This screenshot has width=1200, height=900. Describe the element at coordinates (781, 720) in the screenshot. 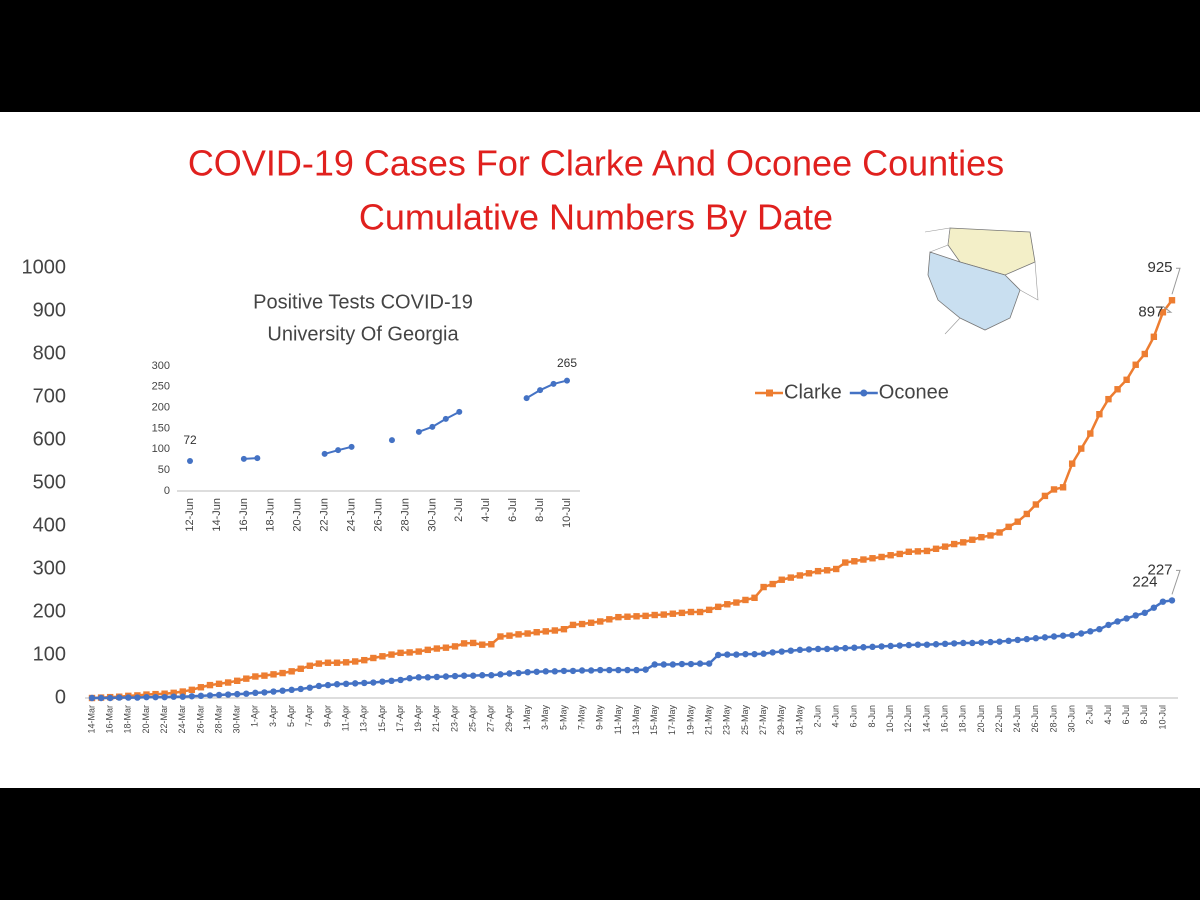

I see `x-tick-label: 29-May` at that location.